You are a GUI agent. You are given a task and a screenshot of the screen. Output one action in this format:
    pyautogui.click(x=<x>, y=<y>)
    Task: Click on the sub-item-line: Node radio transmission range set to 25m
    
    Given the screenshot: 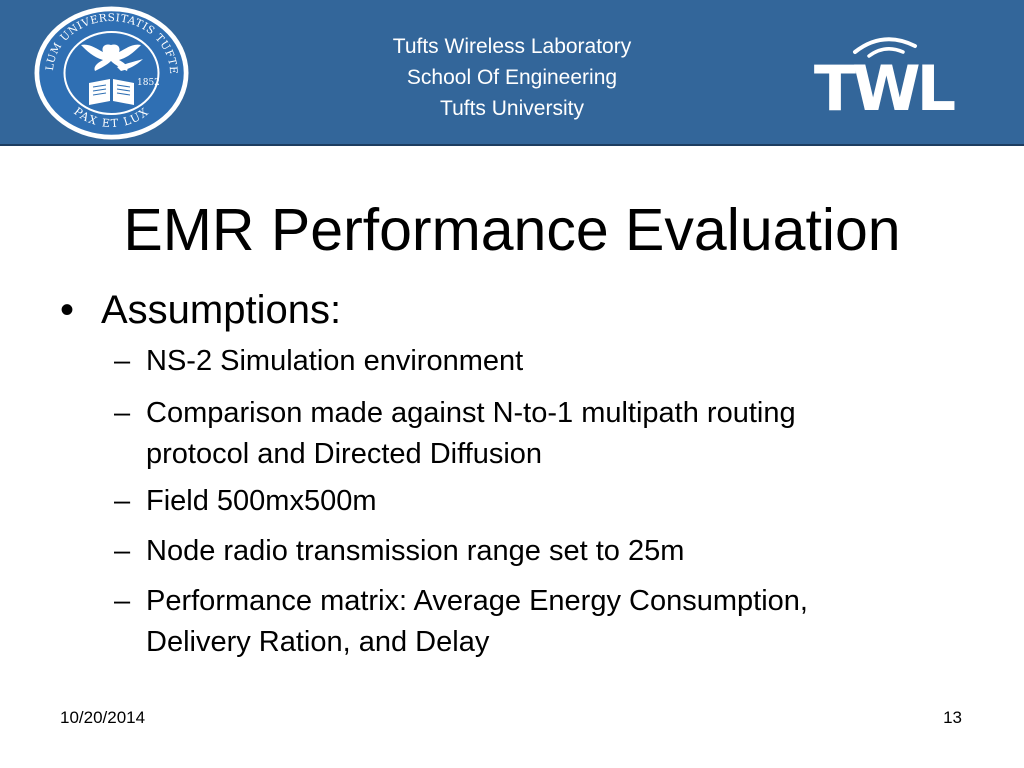 What is the action you would take?
    pyautogui.click(x=415, y=551)
    